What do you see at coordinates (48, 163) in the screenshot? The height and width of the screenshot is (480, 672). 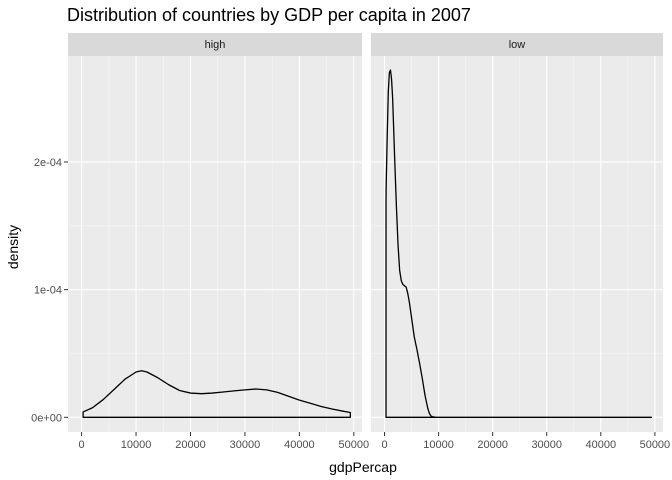 I see `y-tick-label: 2e-04` at bounding box center [48, 163].